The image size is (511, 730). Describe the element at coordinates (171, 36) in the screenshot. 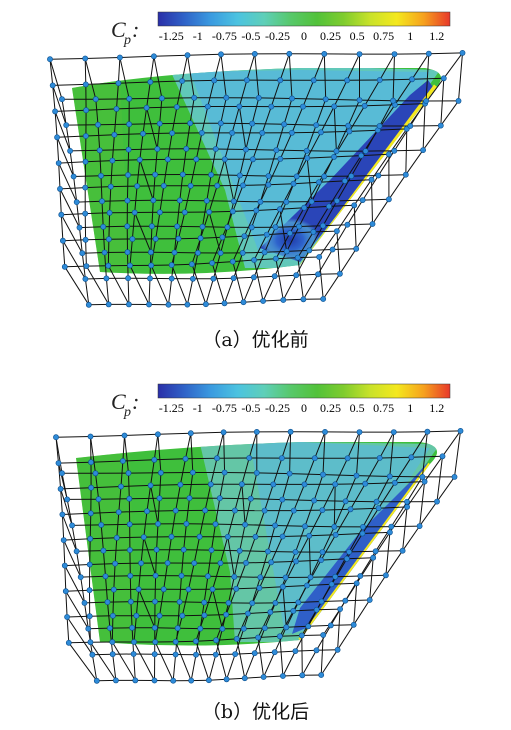

I see `colorbar-tick-label: -1.25` at that location.